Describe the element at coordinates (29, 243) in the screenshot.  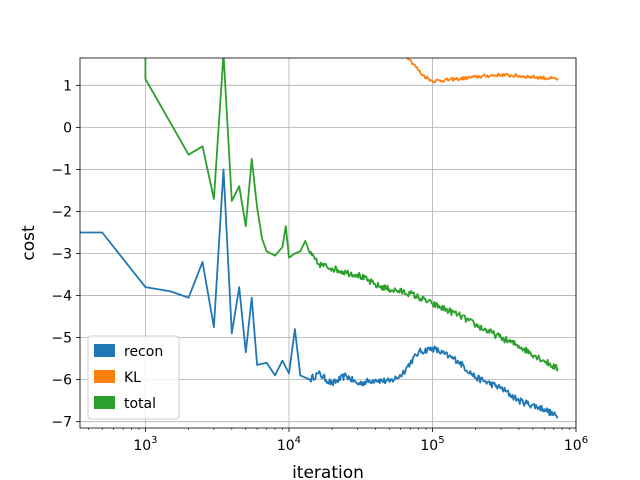
I see `y-axis-label: cost` at that location.